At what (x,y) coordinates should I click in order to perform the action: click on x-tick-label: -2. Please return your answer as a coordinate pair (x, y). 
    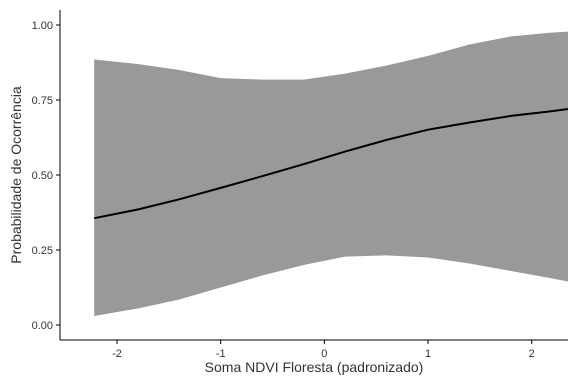
    Looking at the image, I should click on (117, 354).